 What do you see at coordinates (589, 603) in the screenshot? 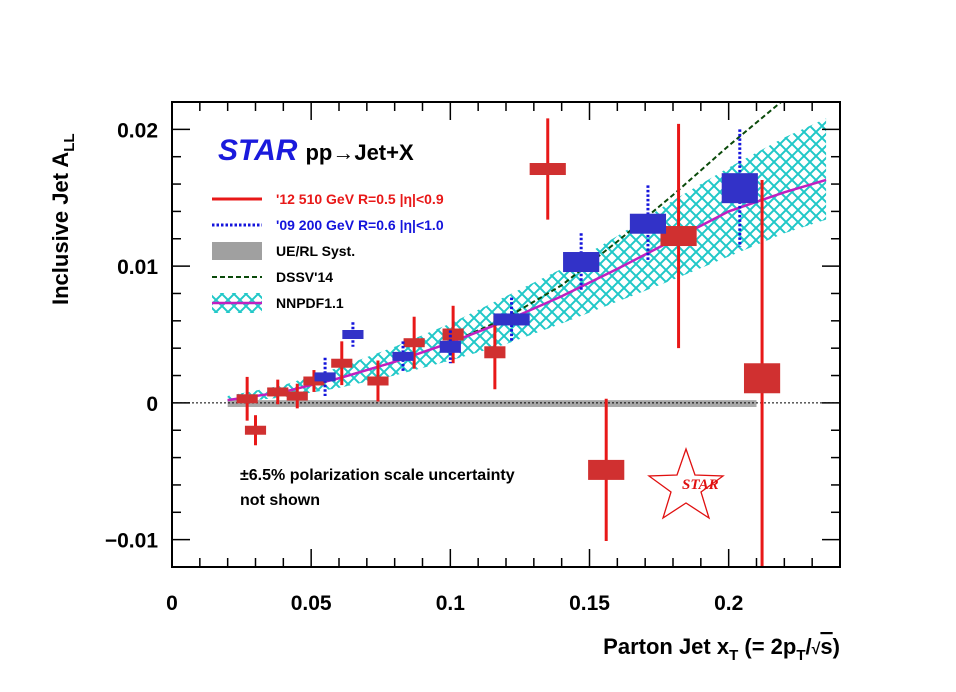
I see `x-tick-label: 0.15` at bounding box center [589, 603].